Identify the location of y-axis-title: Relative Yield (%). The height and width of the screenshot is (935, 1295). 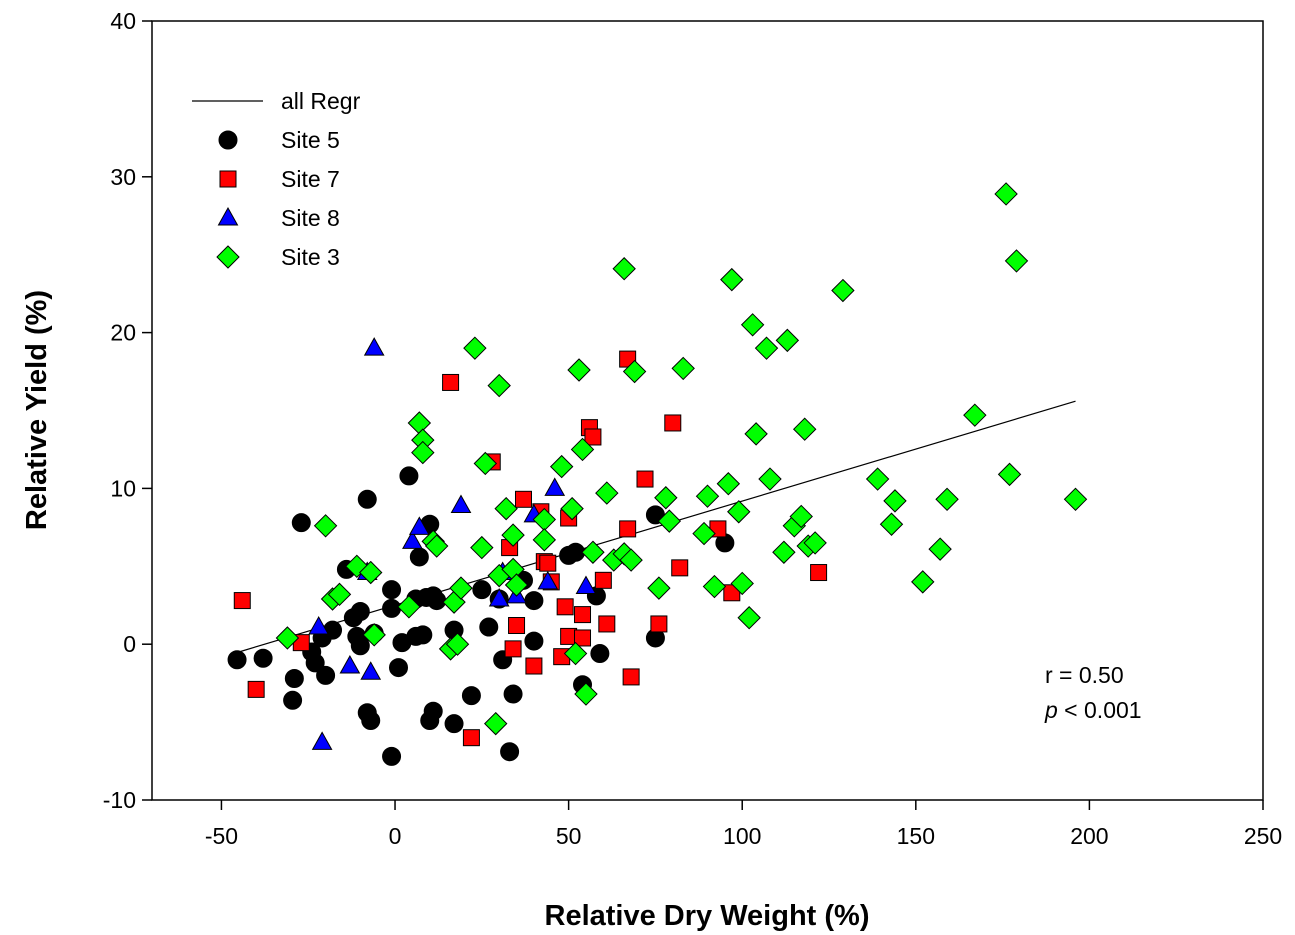
(37, 410).